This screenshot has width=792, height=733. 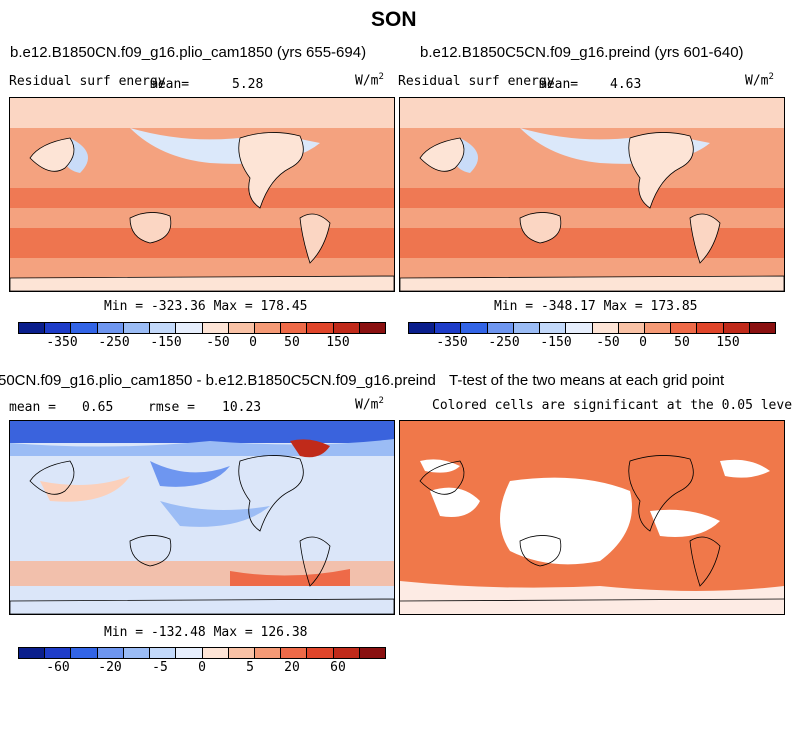 What do you see at coordinates (626, 84) in the screenshot?
I see `panel2-mean-value: 4.63` at bounding box center [626, 84].